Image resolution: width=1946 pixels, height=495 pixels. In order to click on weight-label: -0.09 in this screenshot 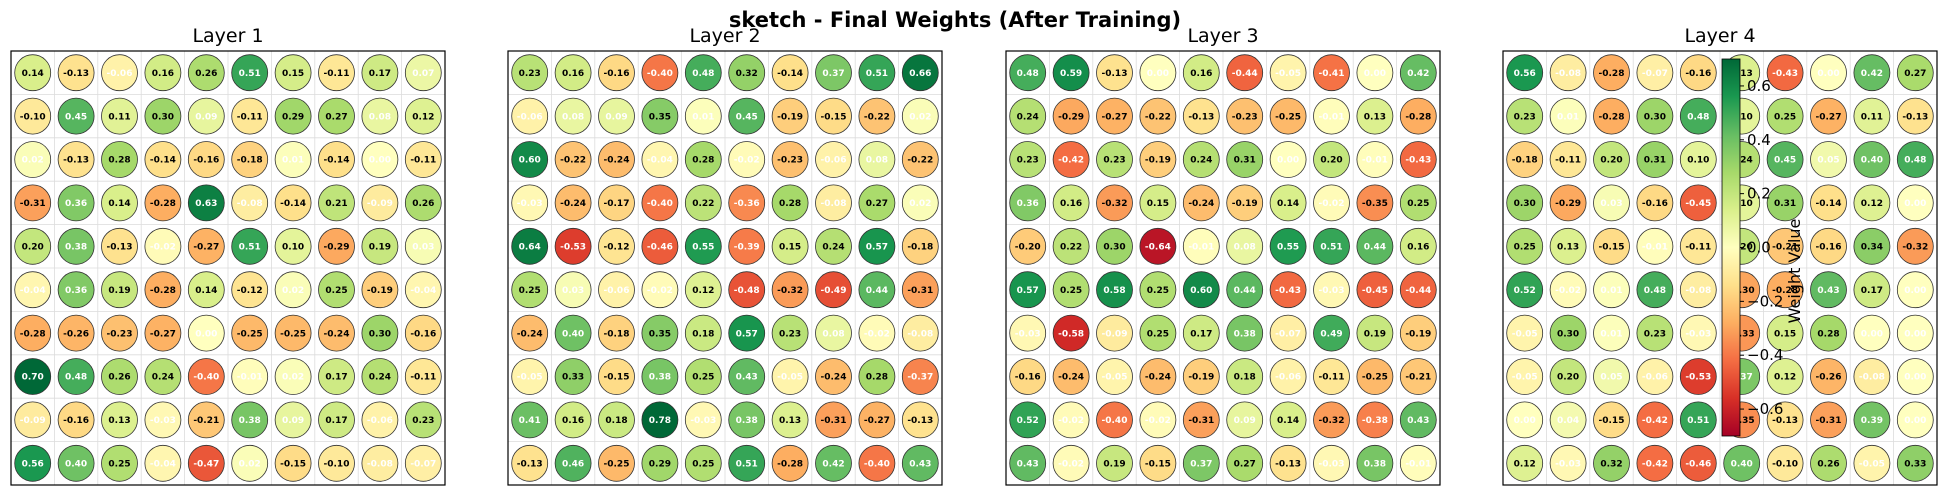, I will do `click(380, 204)`.